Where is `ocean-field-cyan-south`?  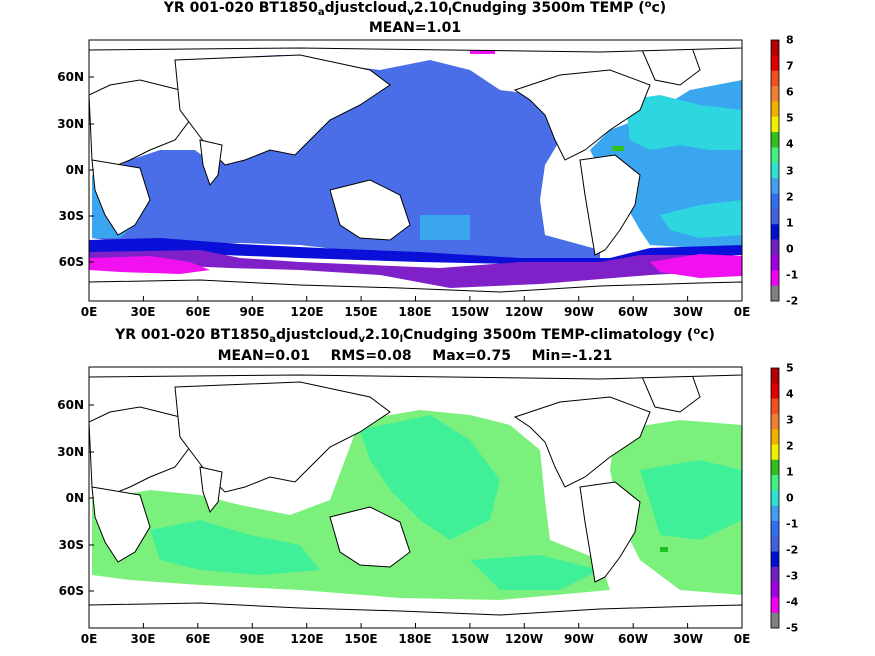 ocean-field-cyan-south is located at coordinates (701, 219).